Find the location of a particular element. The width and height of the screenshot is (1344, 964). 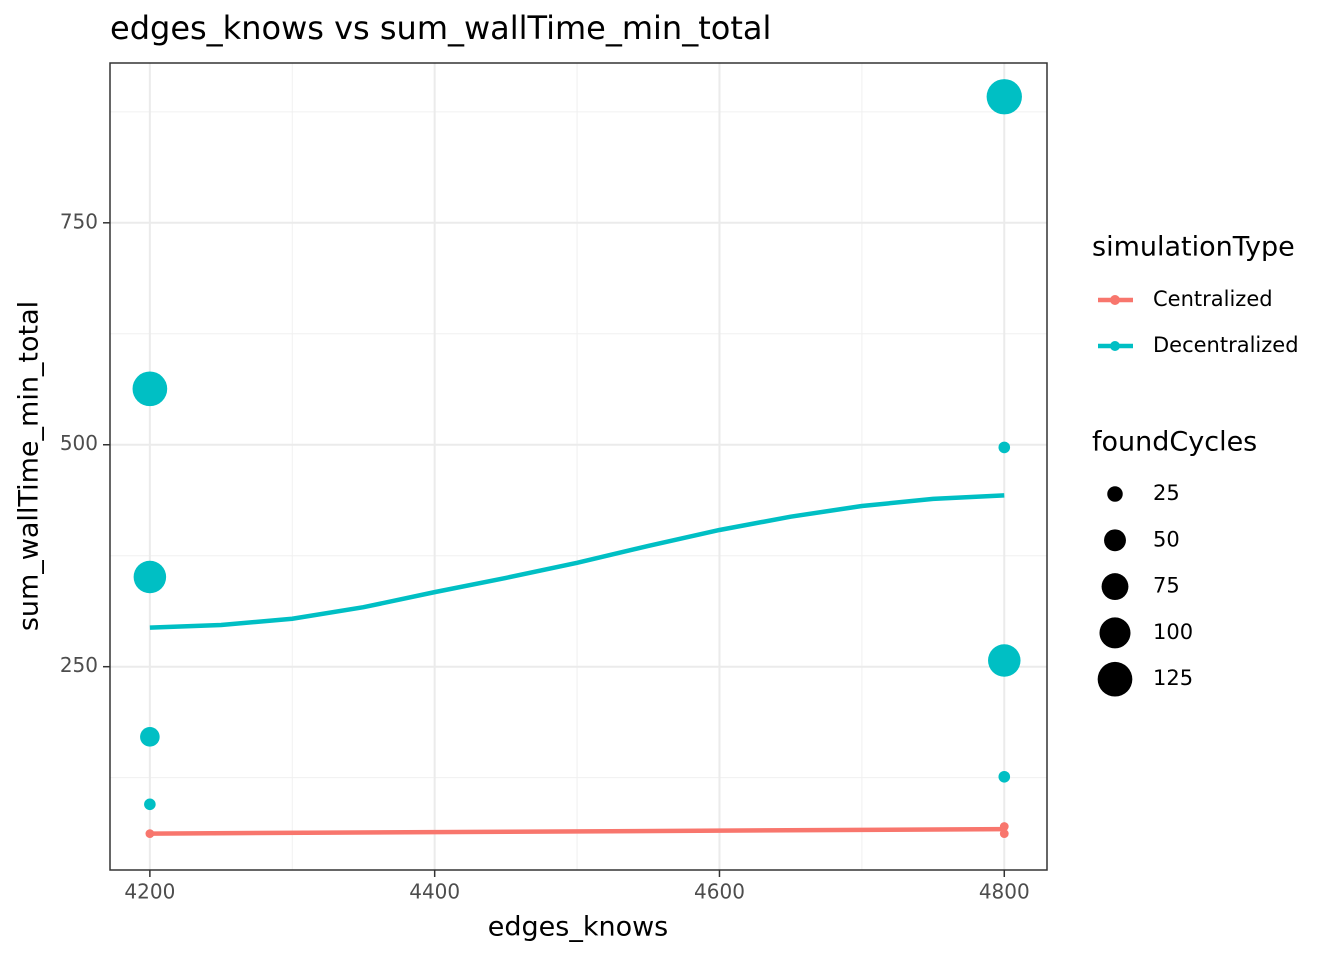

legend-label: 75 is located at coordinates (1166, 586).